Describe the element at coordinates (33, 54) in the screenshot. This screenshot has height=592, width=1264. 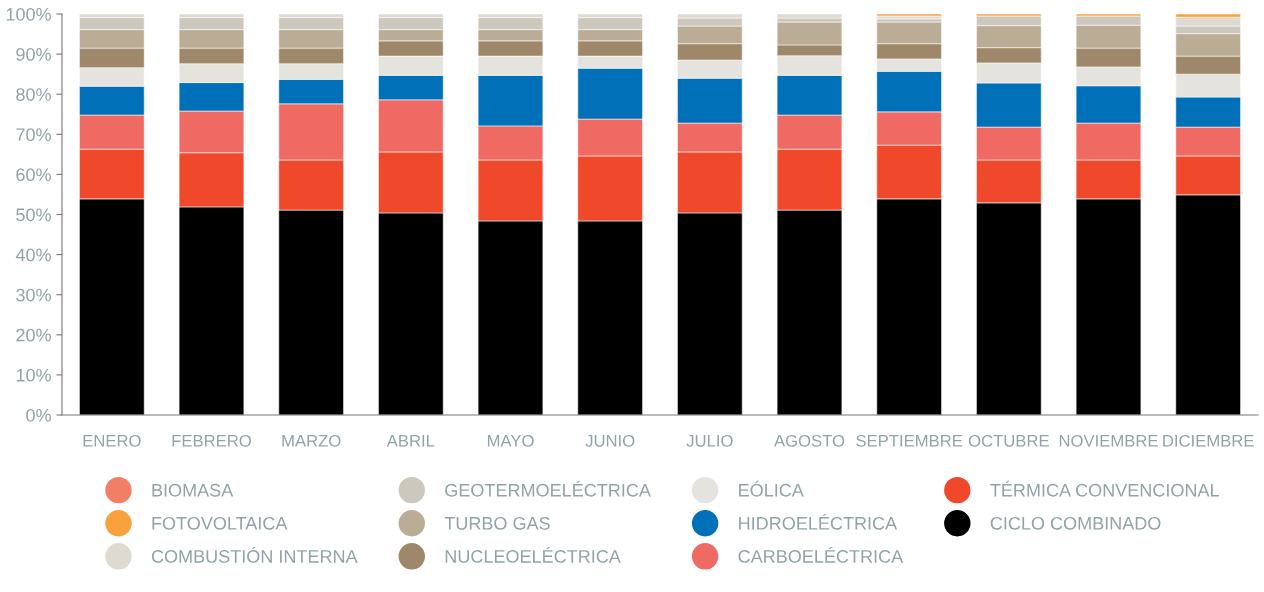
I see `y-tick-label: 90%` at that location.